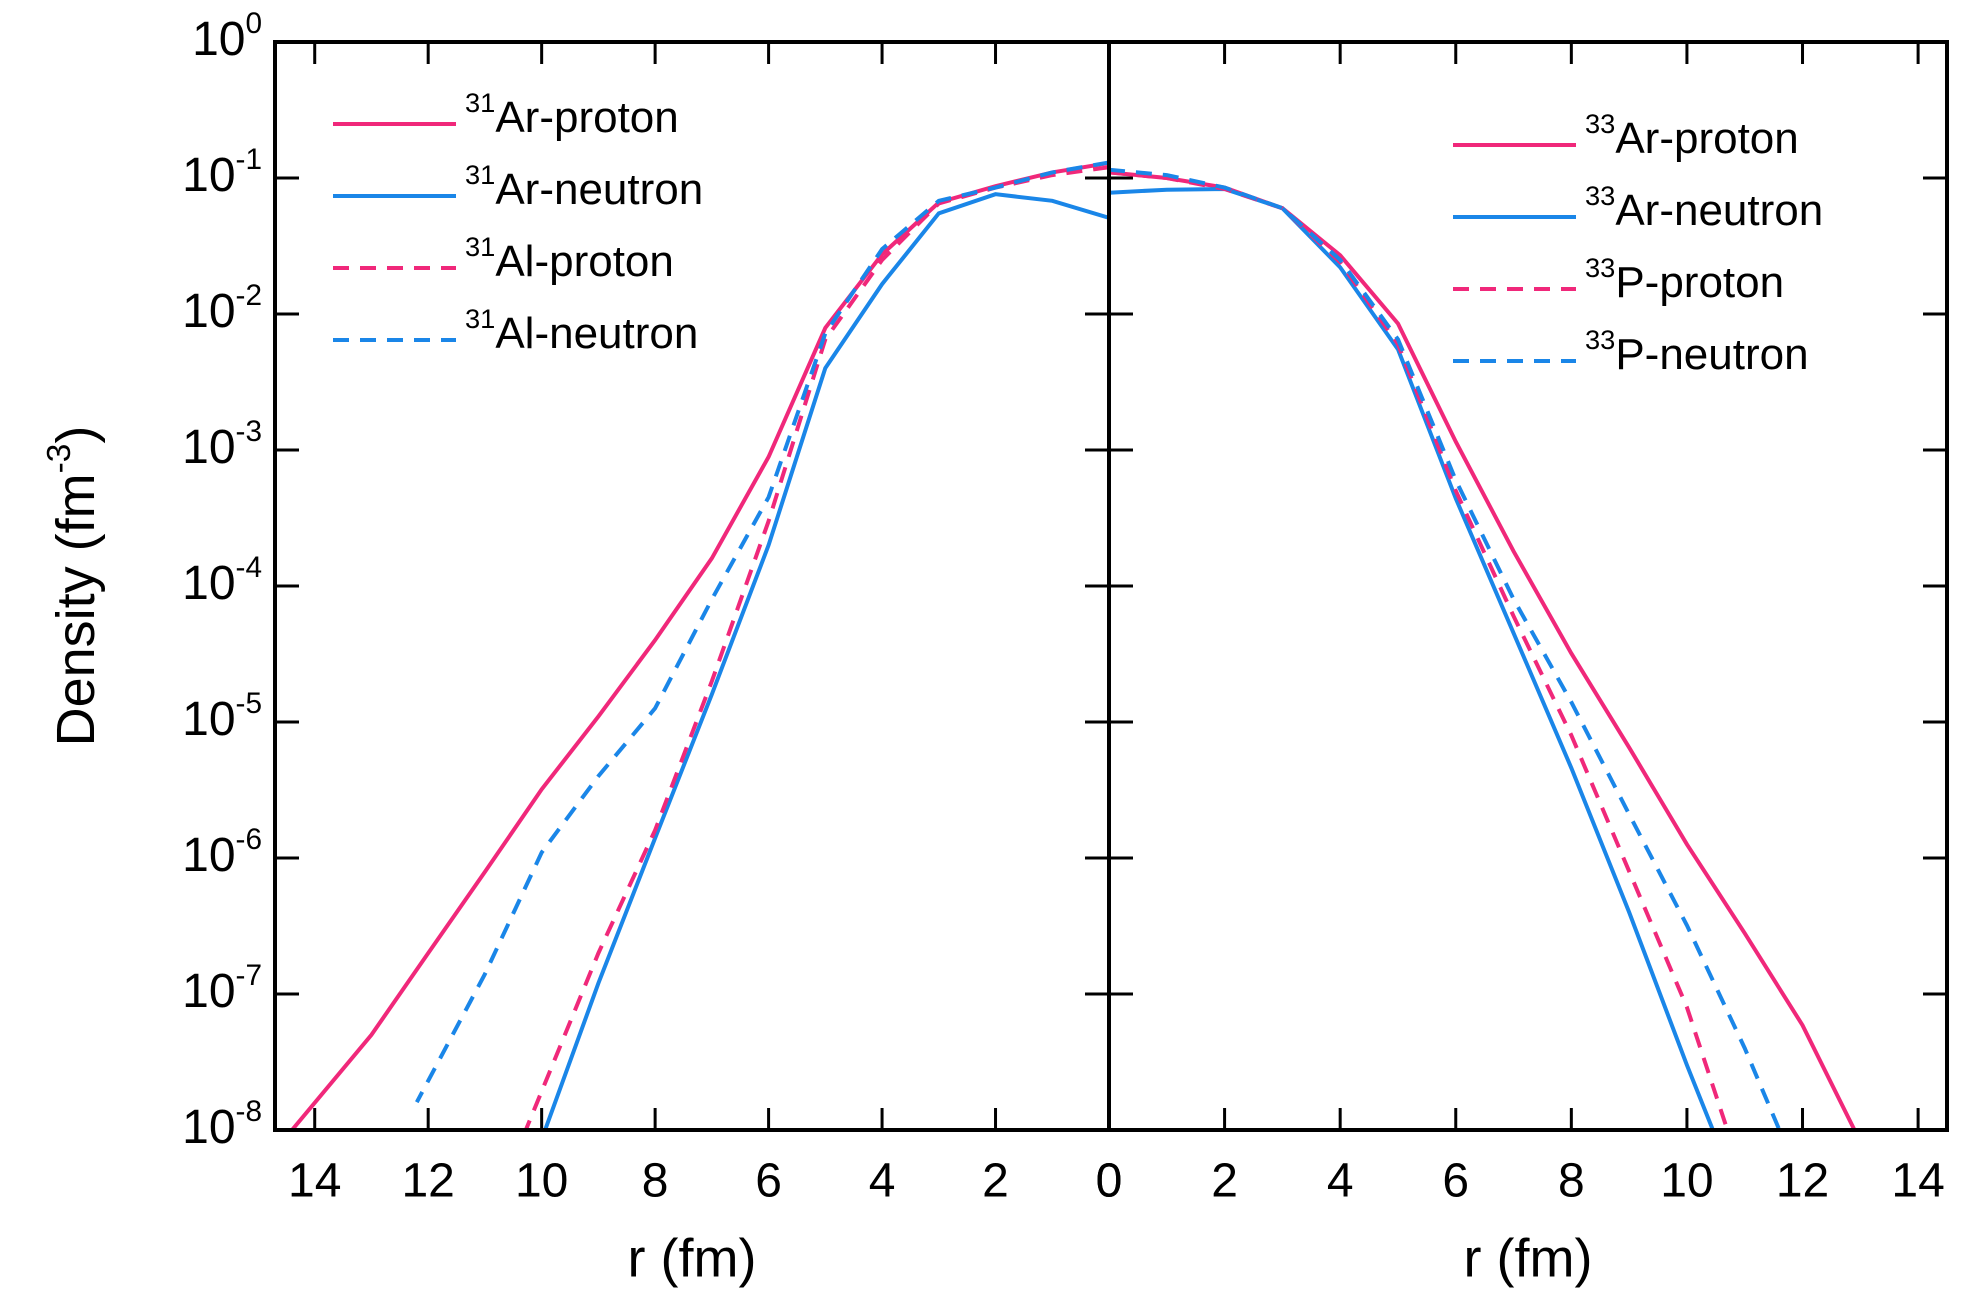 The height and width of the screenshot is (1295, 1979). What do you see at coordinates (584, 186) in the screenshot?
I see `legend-label: 31Ar-neutron` at bounding box center [584, 186].